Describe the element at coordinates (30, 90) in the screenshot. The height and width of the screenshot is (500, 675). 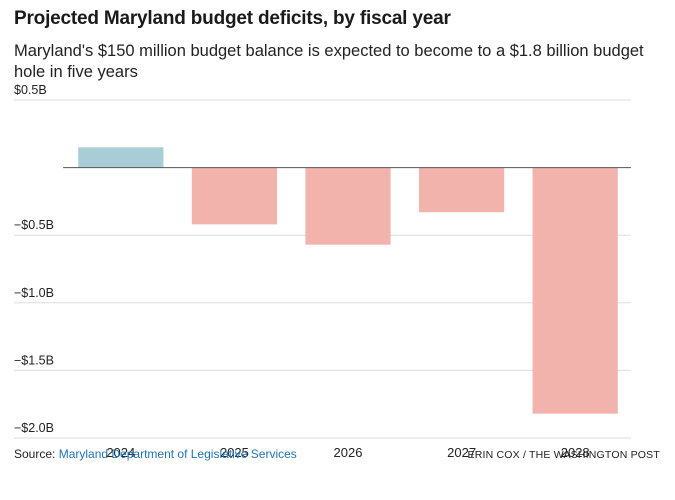
I see `y-tick-label: $0.5B` at that location.